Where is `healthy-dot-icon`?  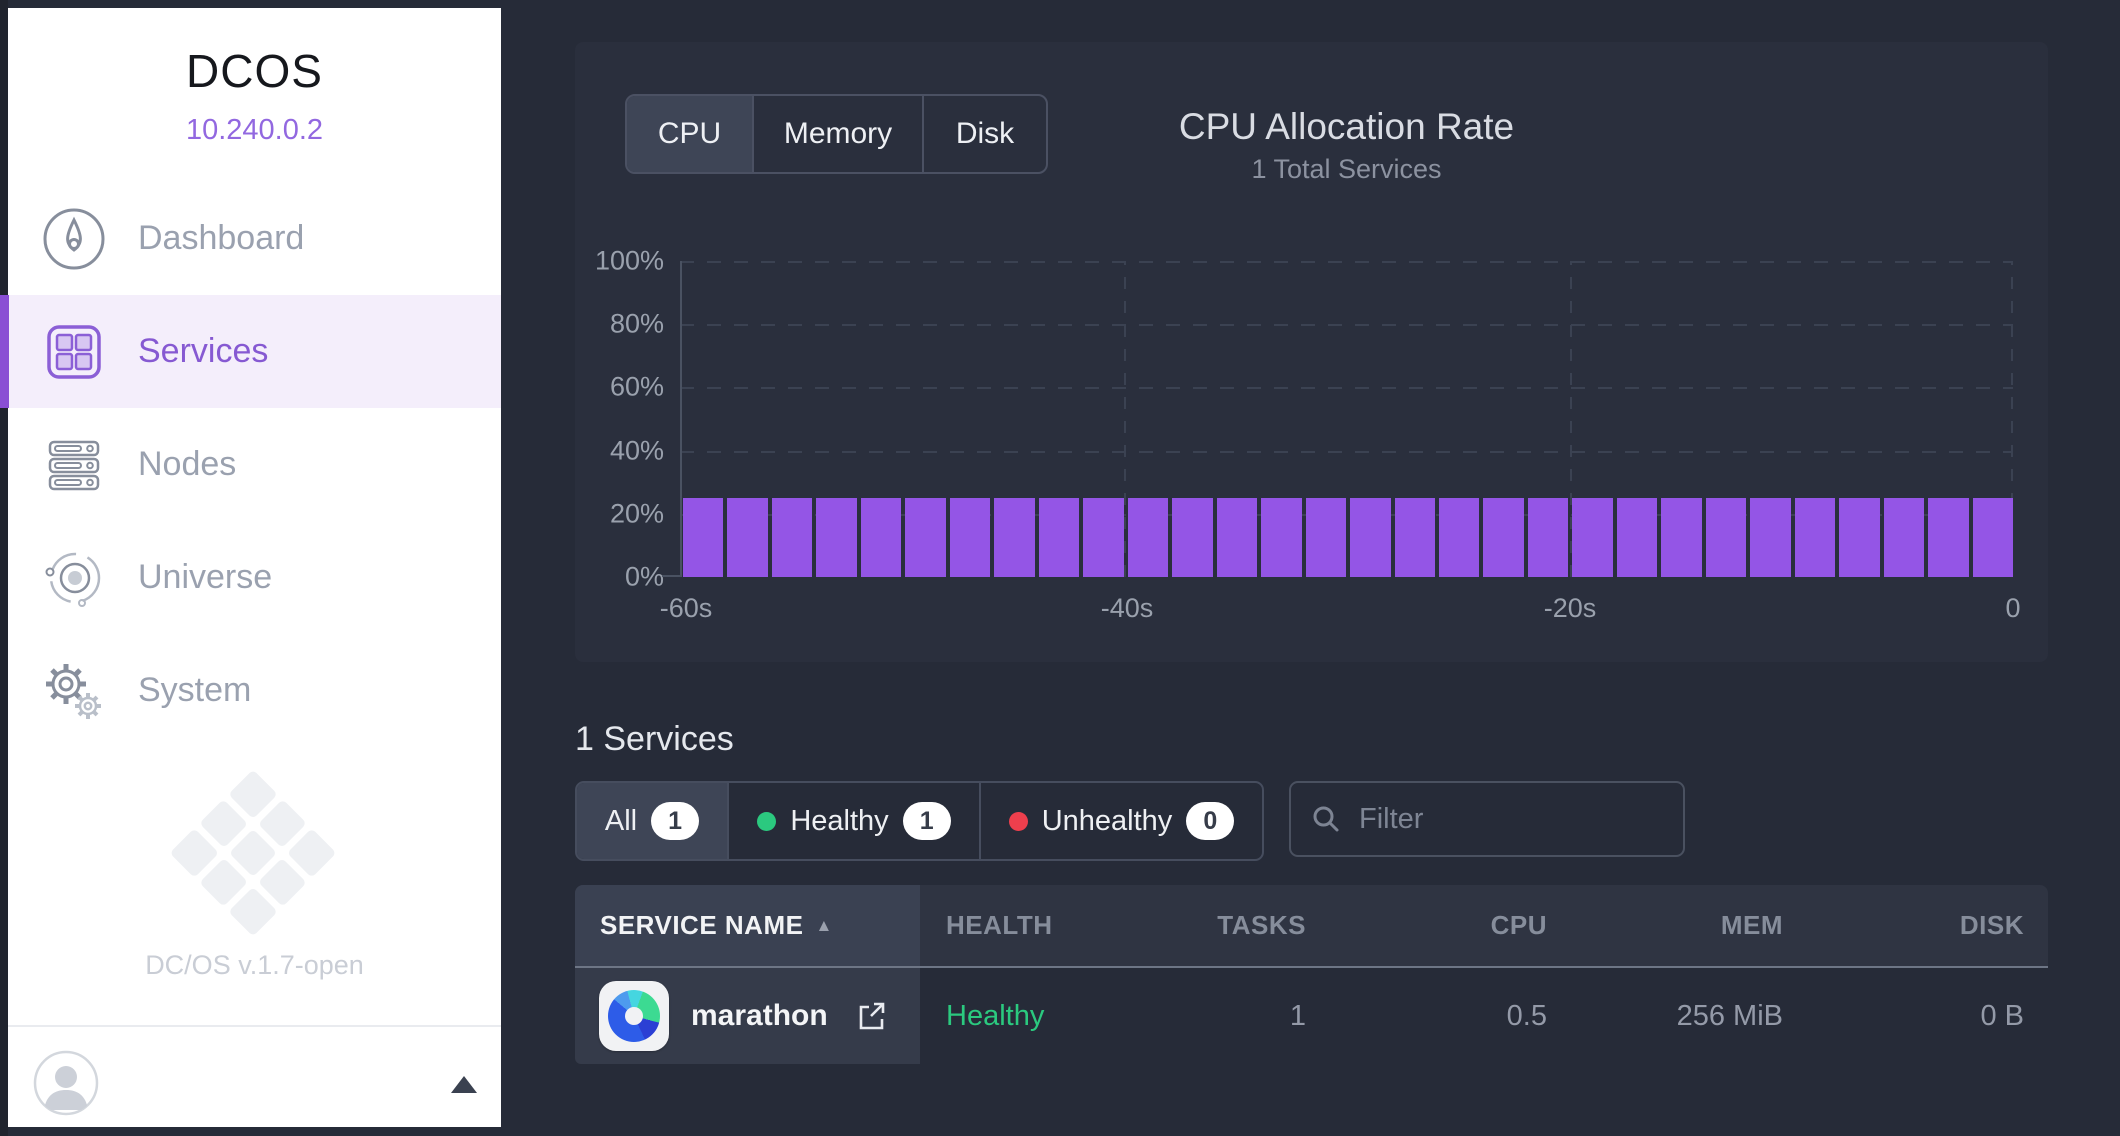
healthy-dot-icon is located at coordinates (767, 821).